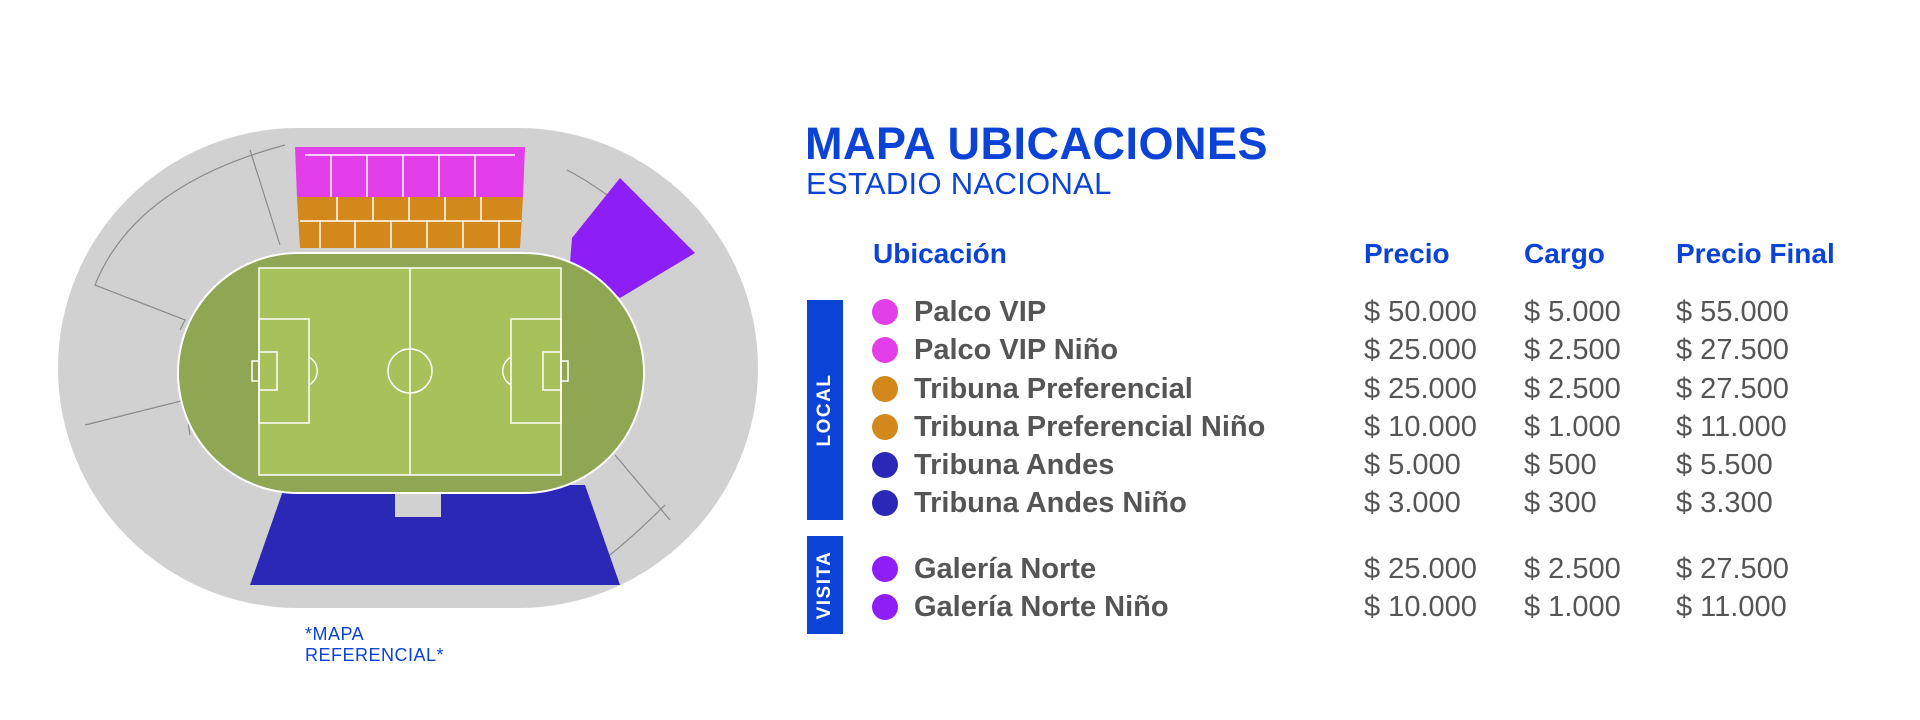  I want to click on table-row: Galería Norte $ 25.000 $ 2.500 $ 27.500, so click(1372, 569).